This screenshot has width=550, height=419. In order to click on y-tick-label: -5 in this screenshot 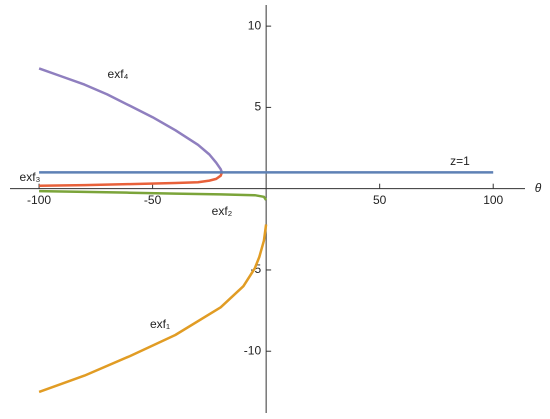, I will do `click(255, 269)`.